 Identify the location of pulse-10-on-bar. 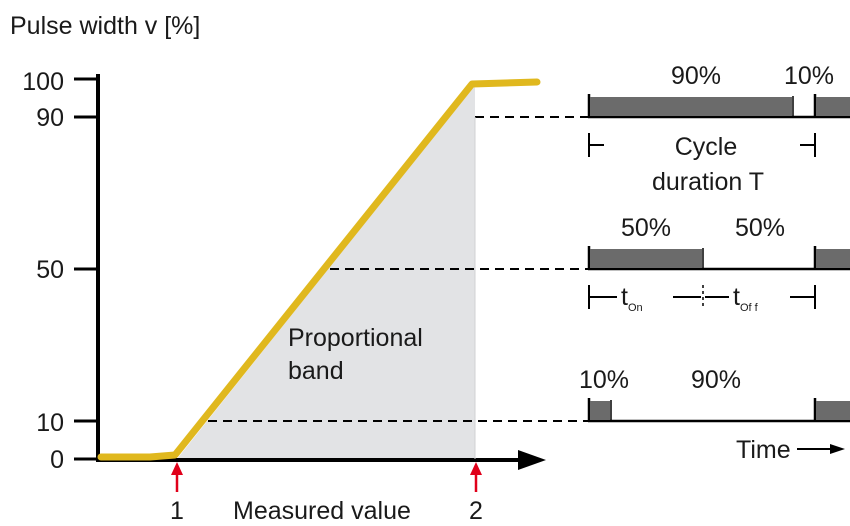
(600, 410).